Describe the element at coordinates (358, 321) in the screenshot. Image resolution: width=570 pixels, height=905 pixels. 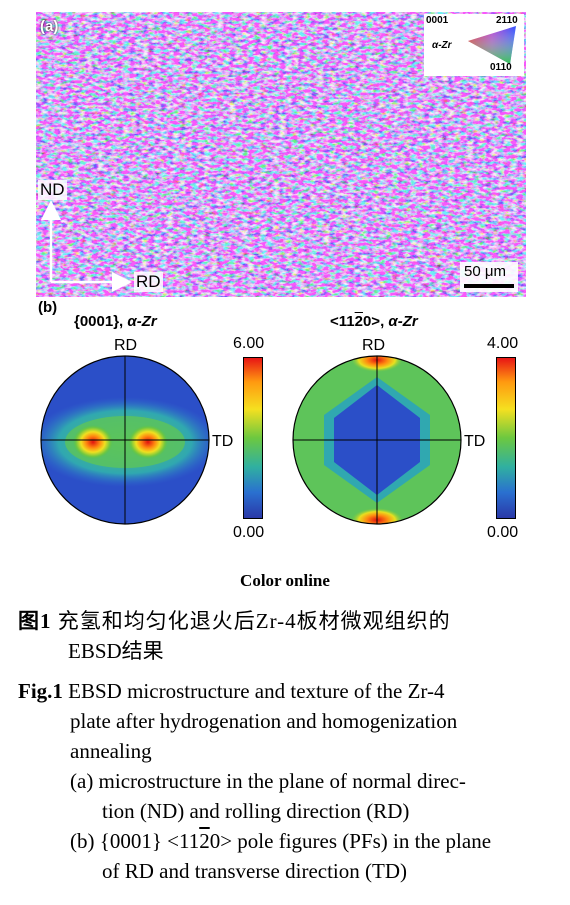
I see `pf2-title-bar: 2` at that location.